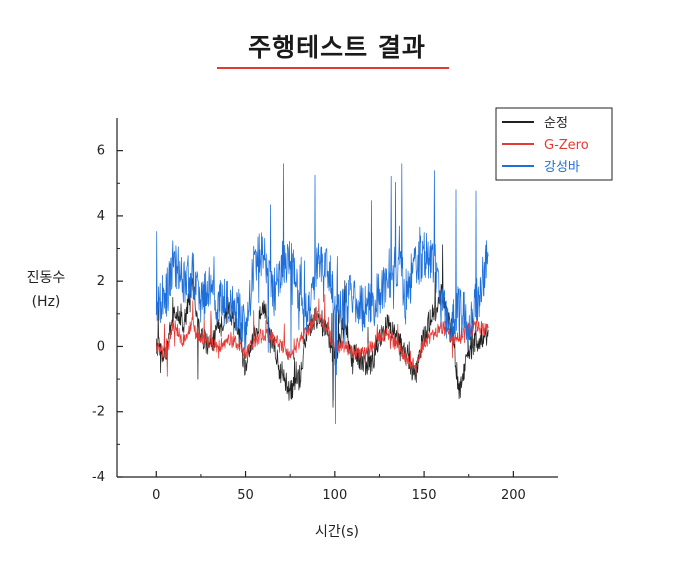 The width and height of the screenshot is (674, 564). What do you see at coordinates (424, 495) in the screenshot?
I see `x-tick-label: 150` at bounding box center [424, 495].